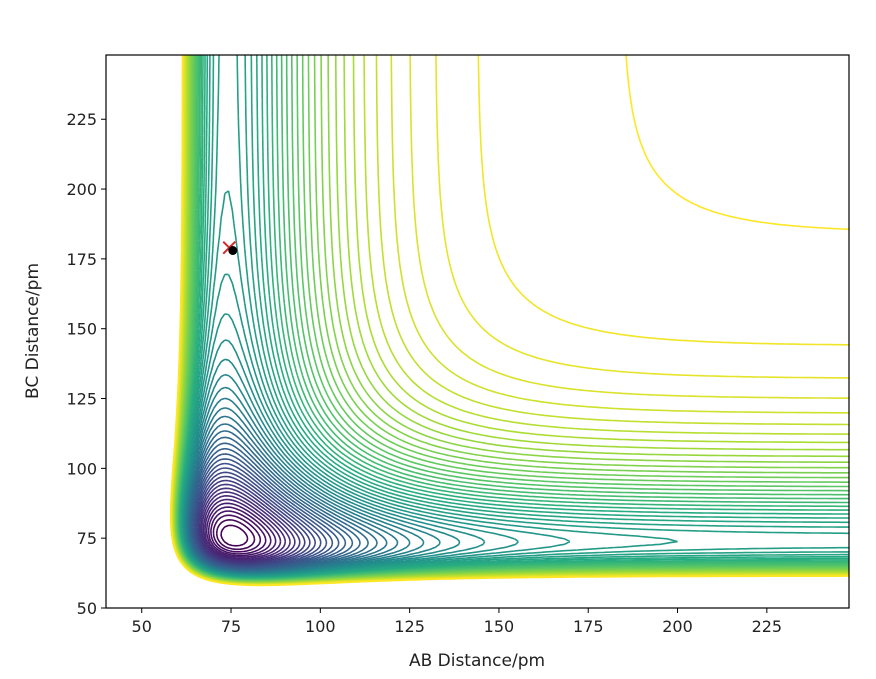 This screenshot has height=679, width=876. Describe the element at coordinates (81, 329) in the screenshot. I see `y-tick-label: 150` at that location.